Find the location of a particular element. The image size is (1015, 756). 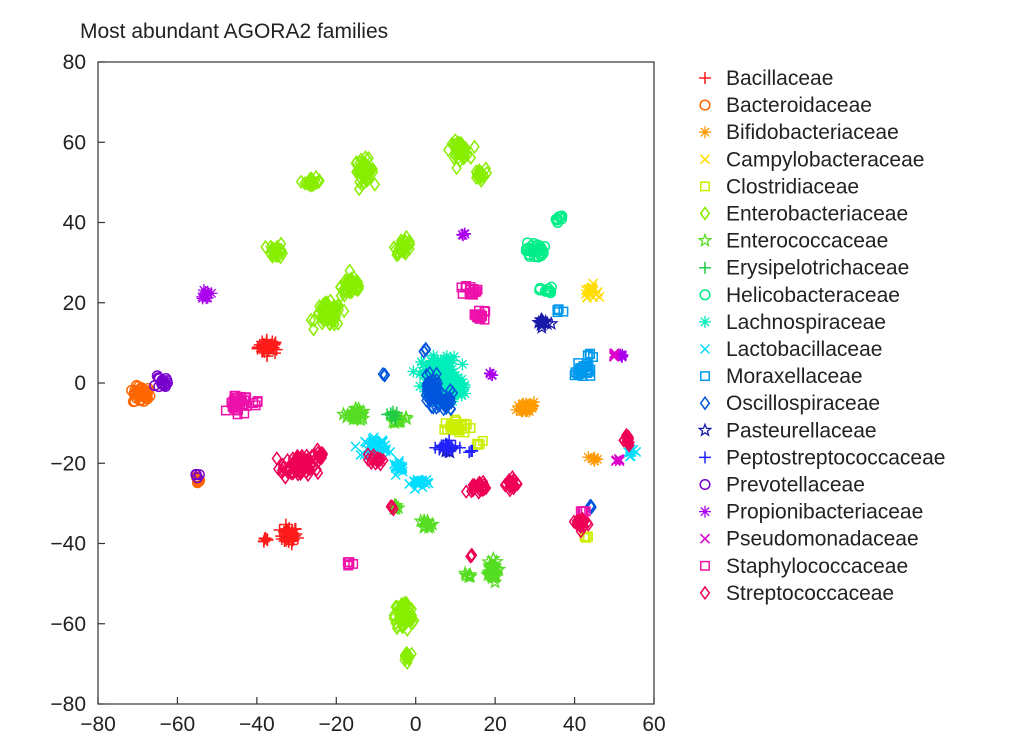

legend-label: Enterobacteriaceae is located at coordinates (817, 214).